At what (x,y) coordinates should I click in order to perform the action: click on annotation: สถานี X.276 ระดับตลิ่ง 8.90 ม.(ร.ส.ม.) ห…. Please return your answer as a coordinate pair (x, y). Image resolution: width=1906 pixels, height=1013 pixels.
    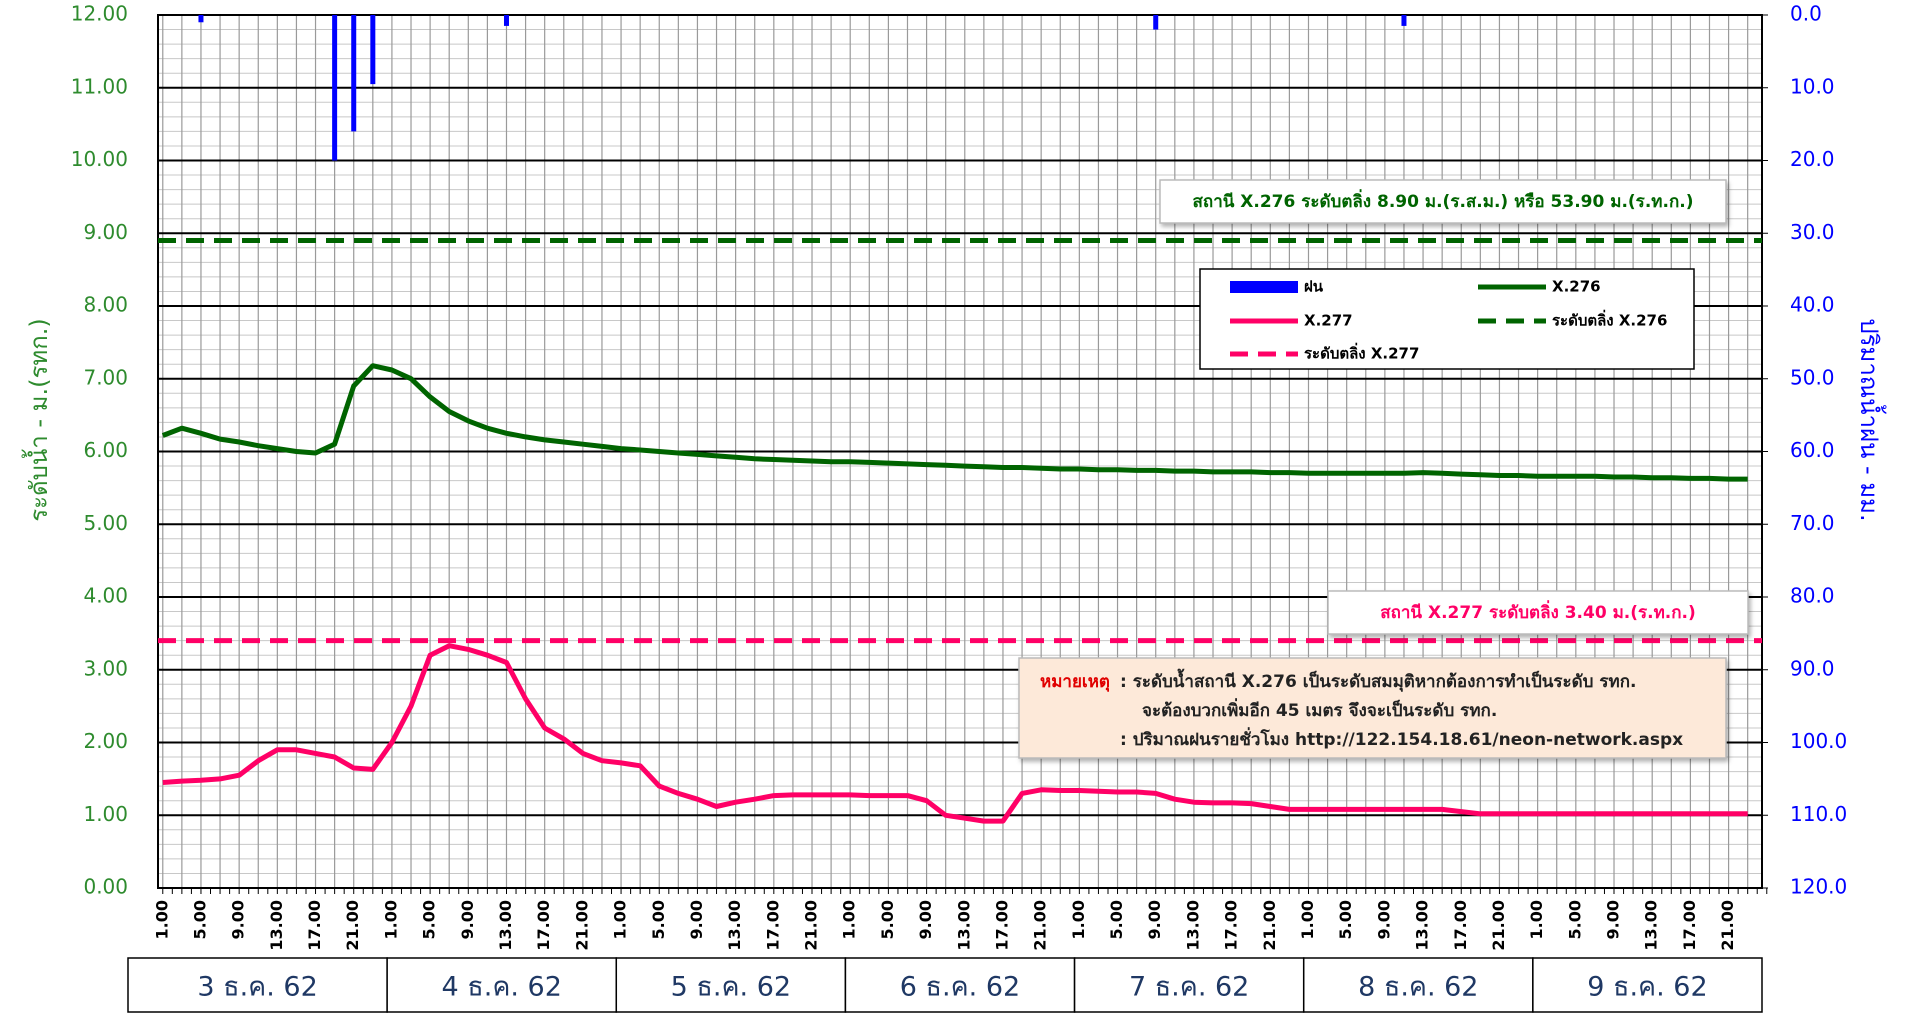
    Looking at the image, I should click on (1443, 200).